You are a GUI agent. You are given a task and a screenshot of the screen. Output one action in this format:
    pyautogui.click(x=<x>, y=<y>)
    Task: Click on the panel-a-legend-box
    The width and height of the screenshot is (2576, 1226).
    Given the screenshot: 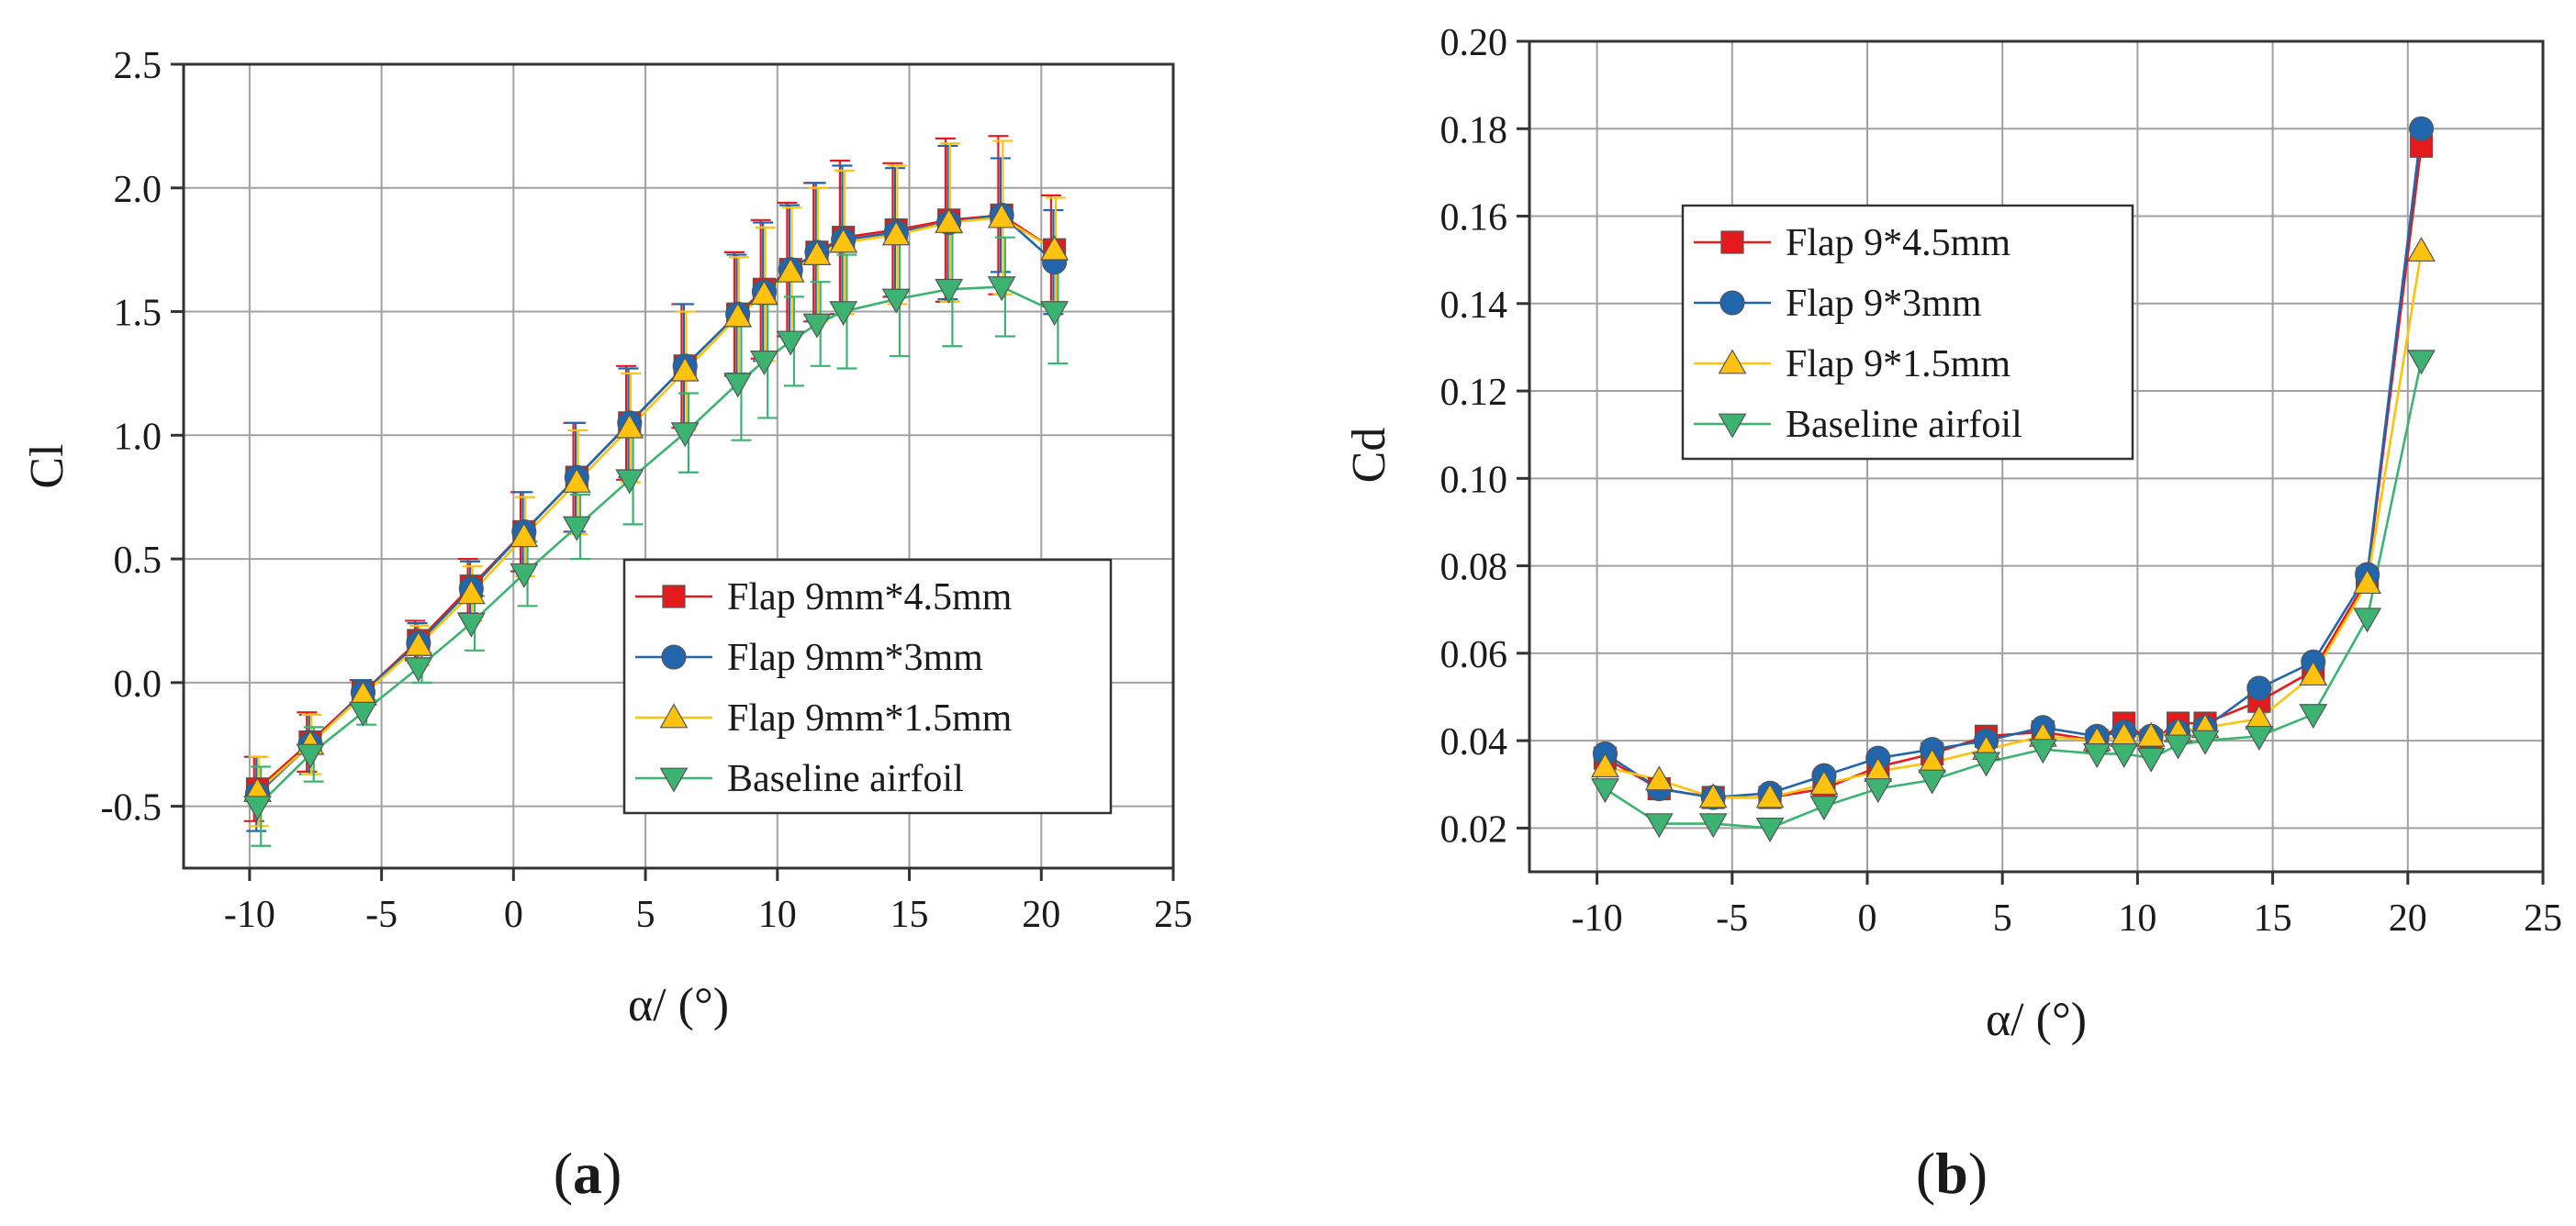 What is the action you would take?
    pyautogui.click(x=867, y=686)
    